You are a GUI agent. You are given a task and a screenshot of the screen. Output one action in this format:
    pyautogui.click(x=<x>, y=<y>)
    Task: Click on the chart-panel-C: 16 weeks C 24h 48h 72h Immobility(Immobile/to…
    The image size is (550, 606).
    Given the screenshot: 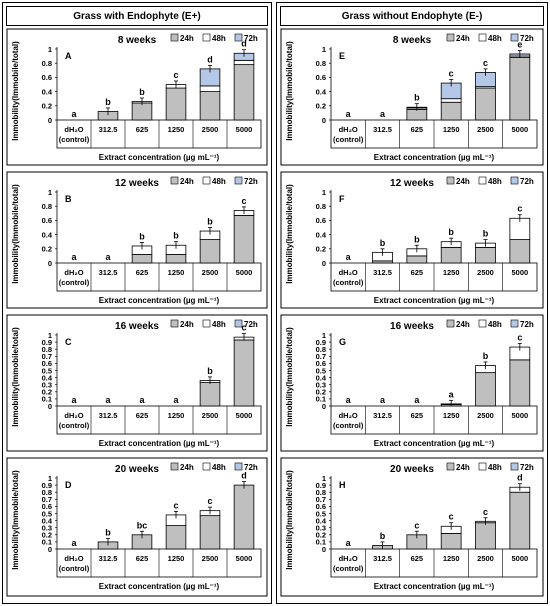 What is the action you would take?
    pyautogui.click(x=137, y=383)
    